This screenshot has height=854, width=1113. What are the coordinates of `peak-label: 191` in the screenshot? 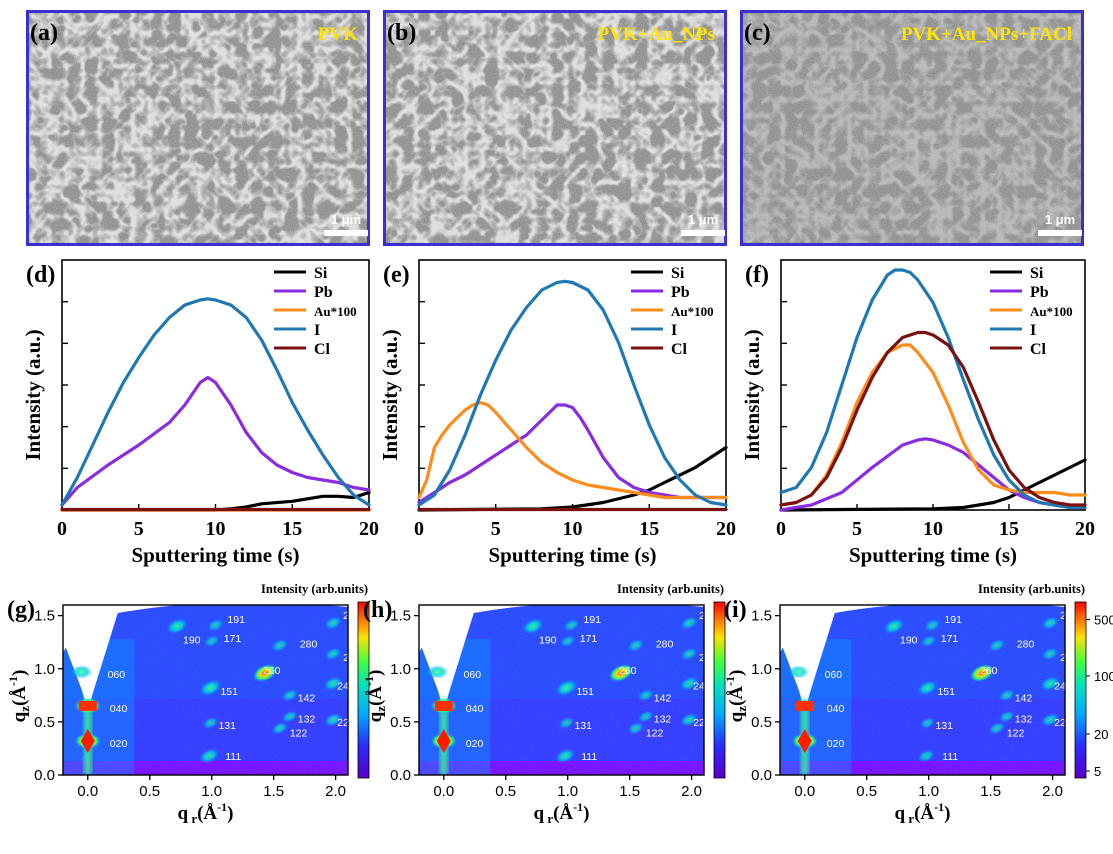 It's located at (953, 620).